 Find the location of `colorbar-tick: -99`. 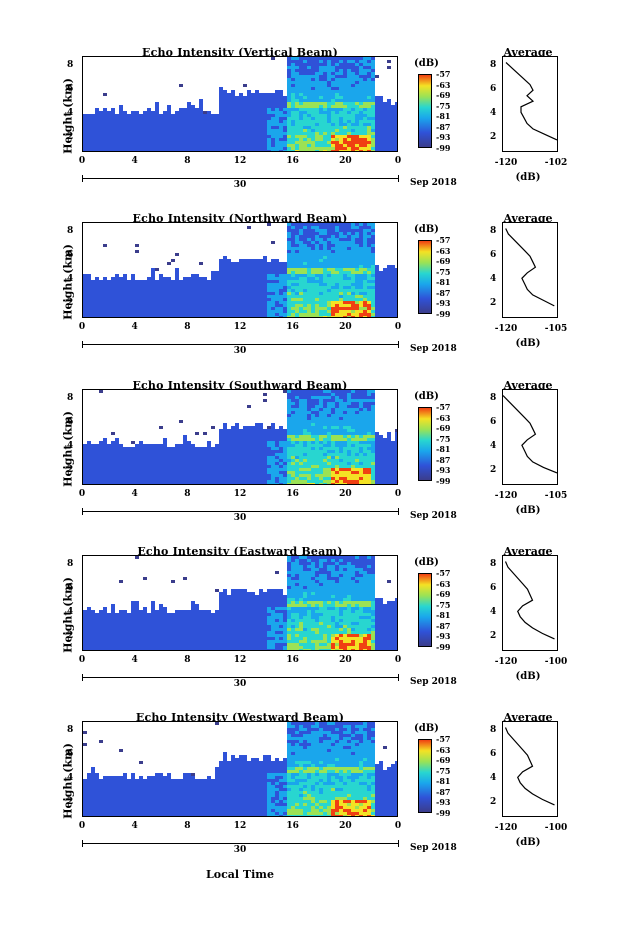

colorbar-tick: -99 is located at coordinates (443, 314).